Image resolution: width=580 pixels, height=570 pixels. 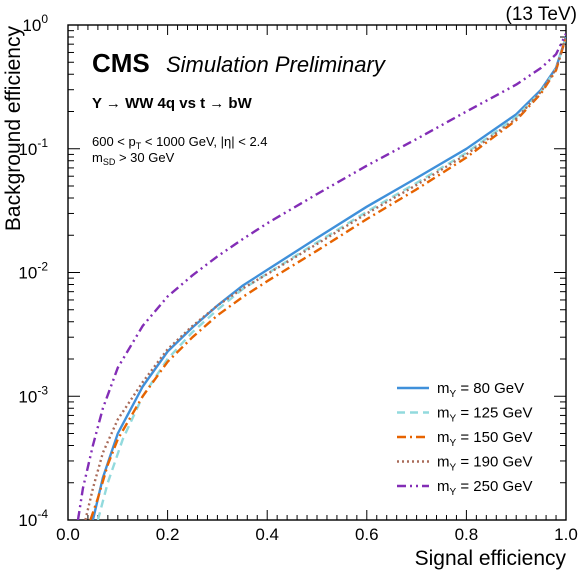 I want to click on process-label: Y → WW 4q vs t → bW, so click(x=172, y=103).